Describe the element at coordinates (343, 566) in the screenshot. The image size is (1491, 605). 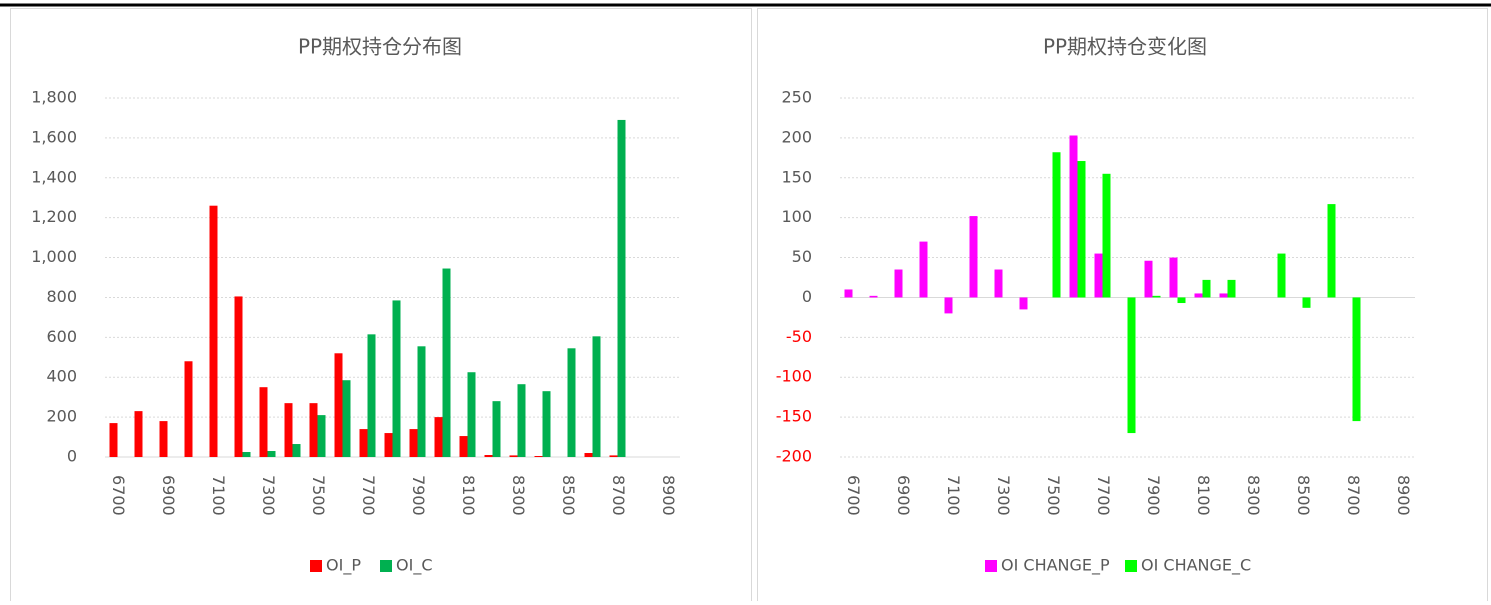
I see `legend-label: OI_P` at that location.